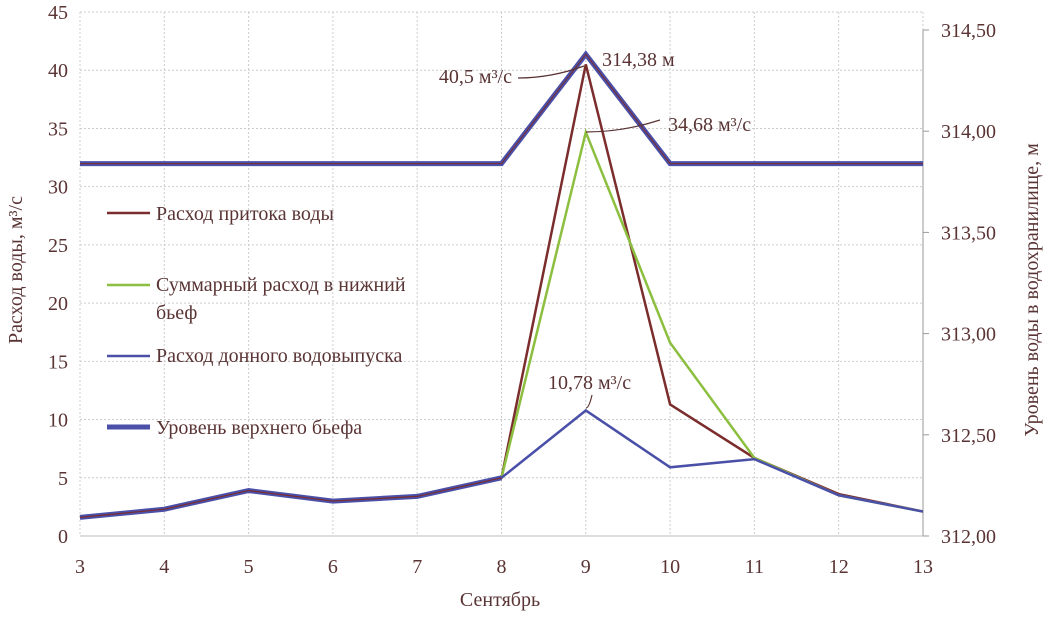 This screenshot has width=1050, height=619. What do you see at coordinates (63, 479) in the screenshot?
I see `y-tick-label: 5` at bounding box center [63, 479].